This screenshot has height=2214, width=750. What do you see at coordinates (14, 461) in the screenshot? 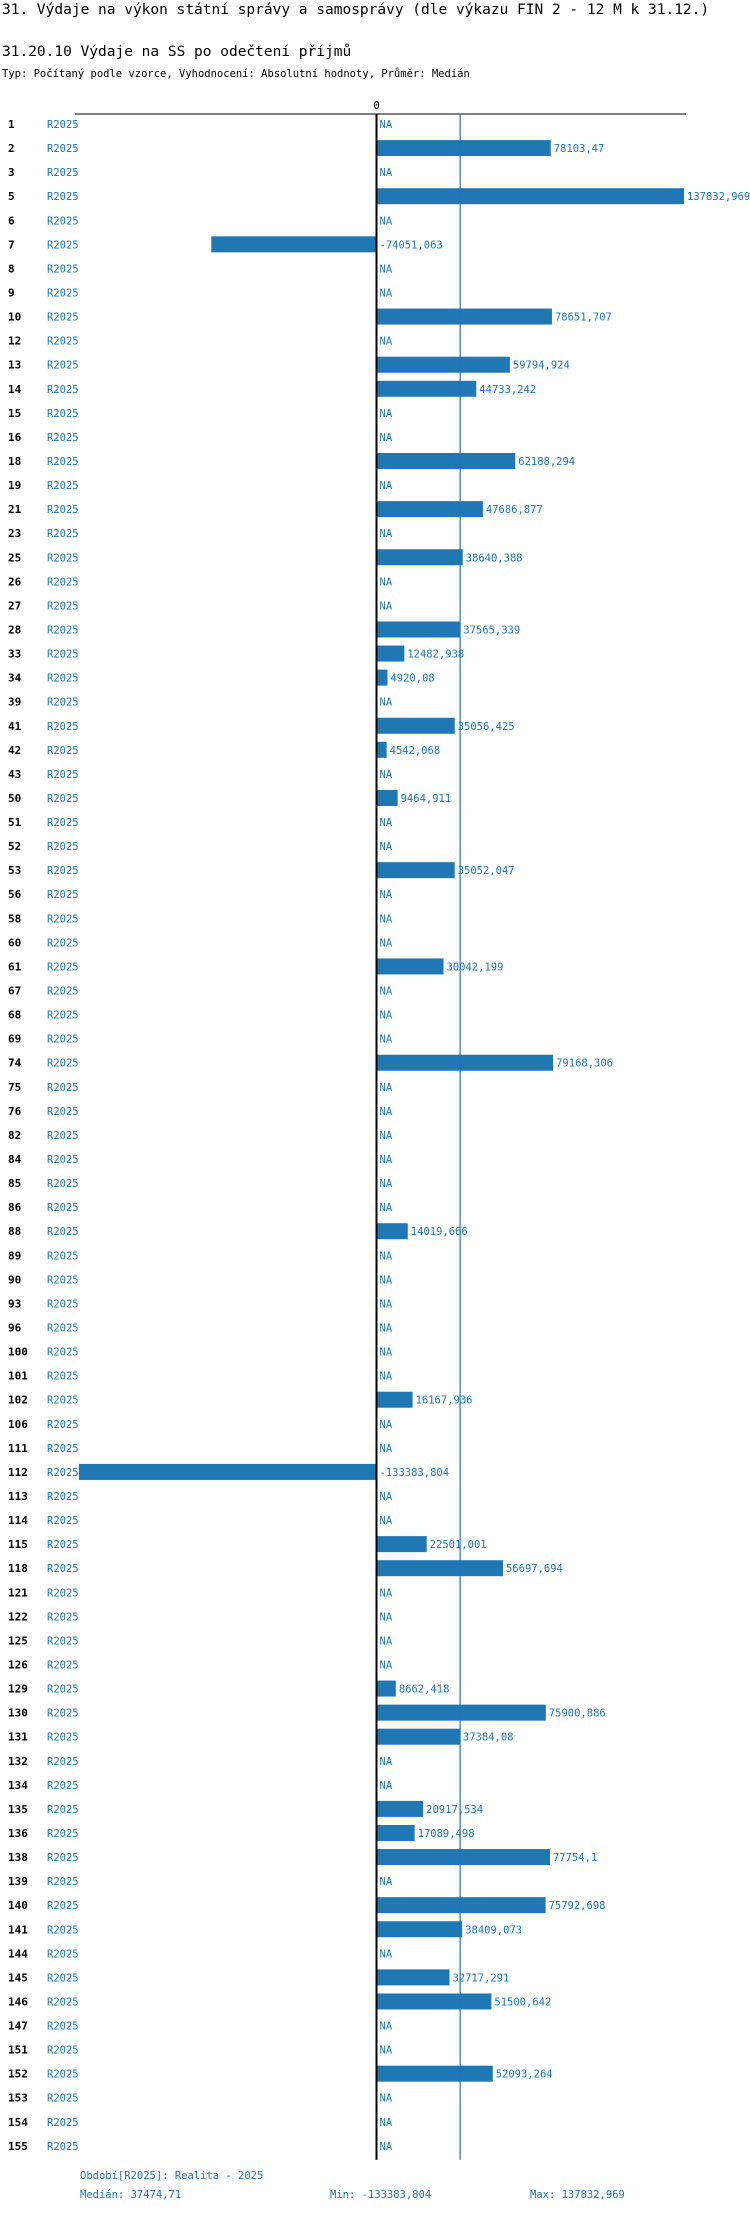
I see `row-label: 18` at bounding box center [14, 461].